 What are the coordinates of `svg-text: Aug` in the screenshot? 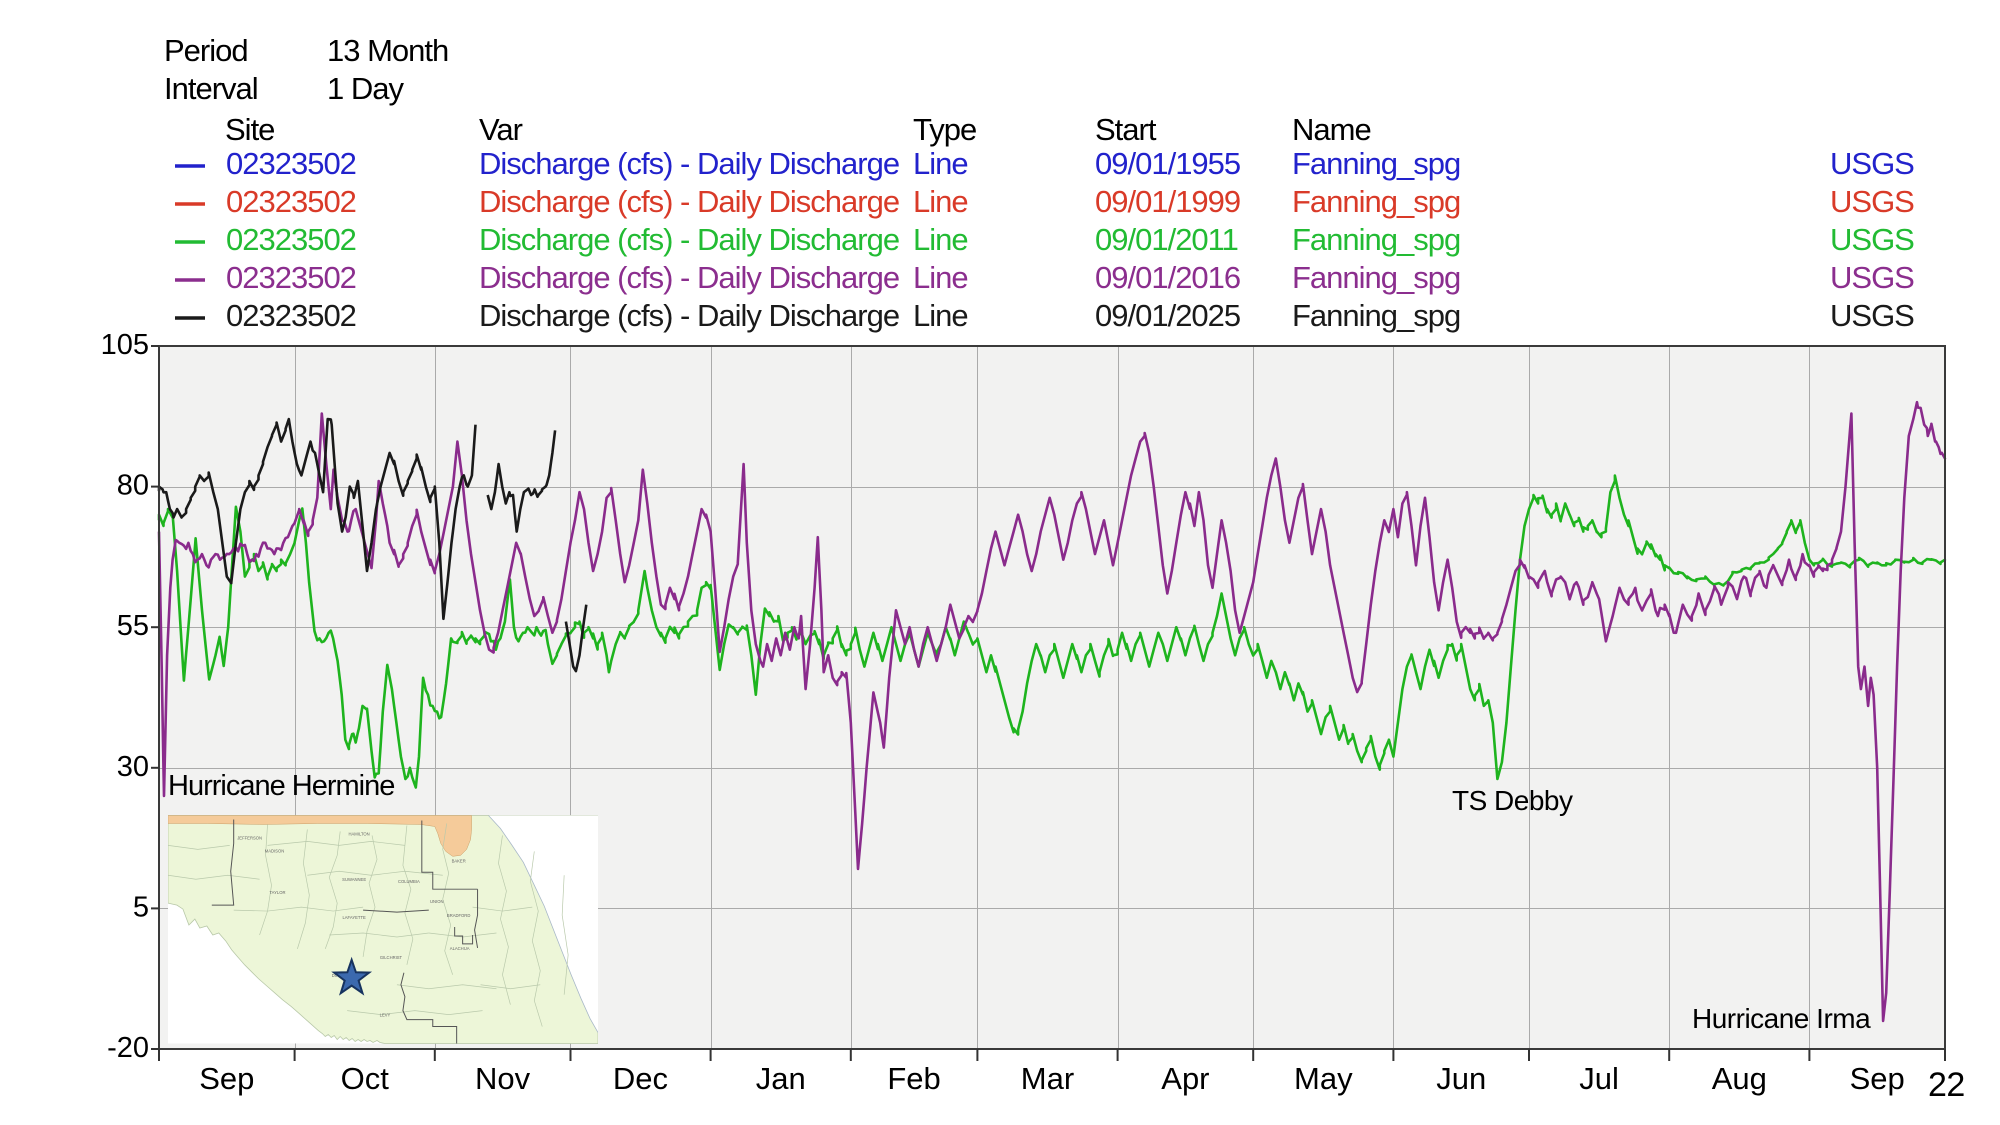 It's located at (1739, 1078).